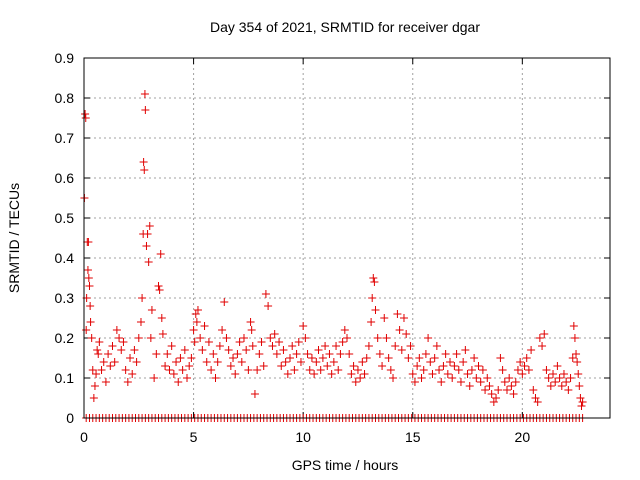  What do you see at coordinates (65, 178) in the screenshot?
I see `y-tick-label: 0.6` at bounding box center [65, 178].